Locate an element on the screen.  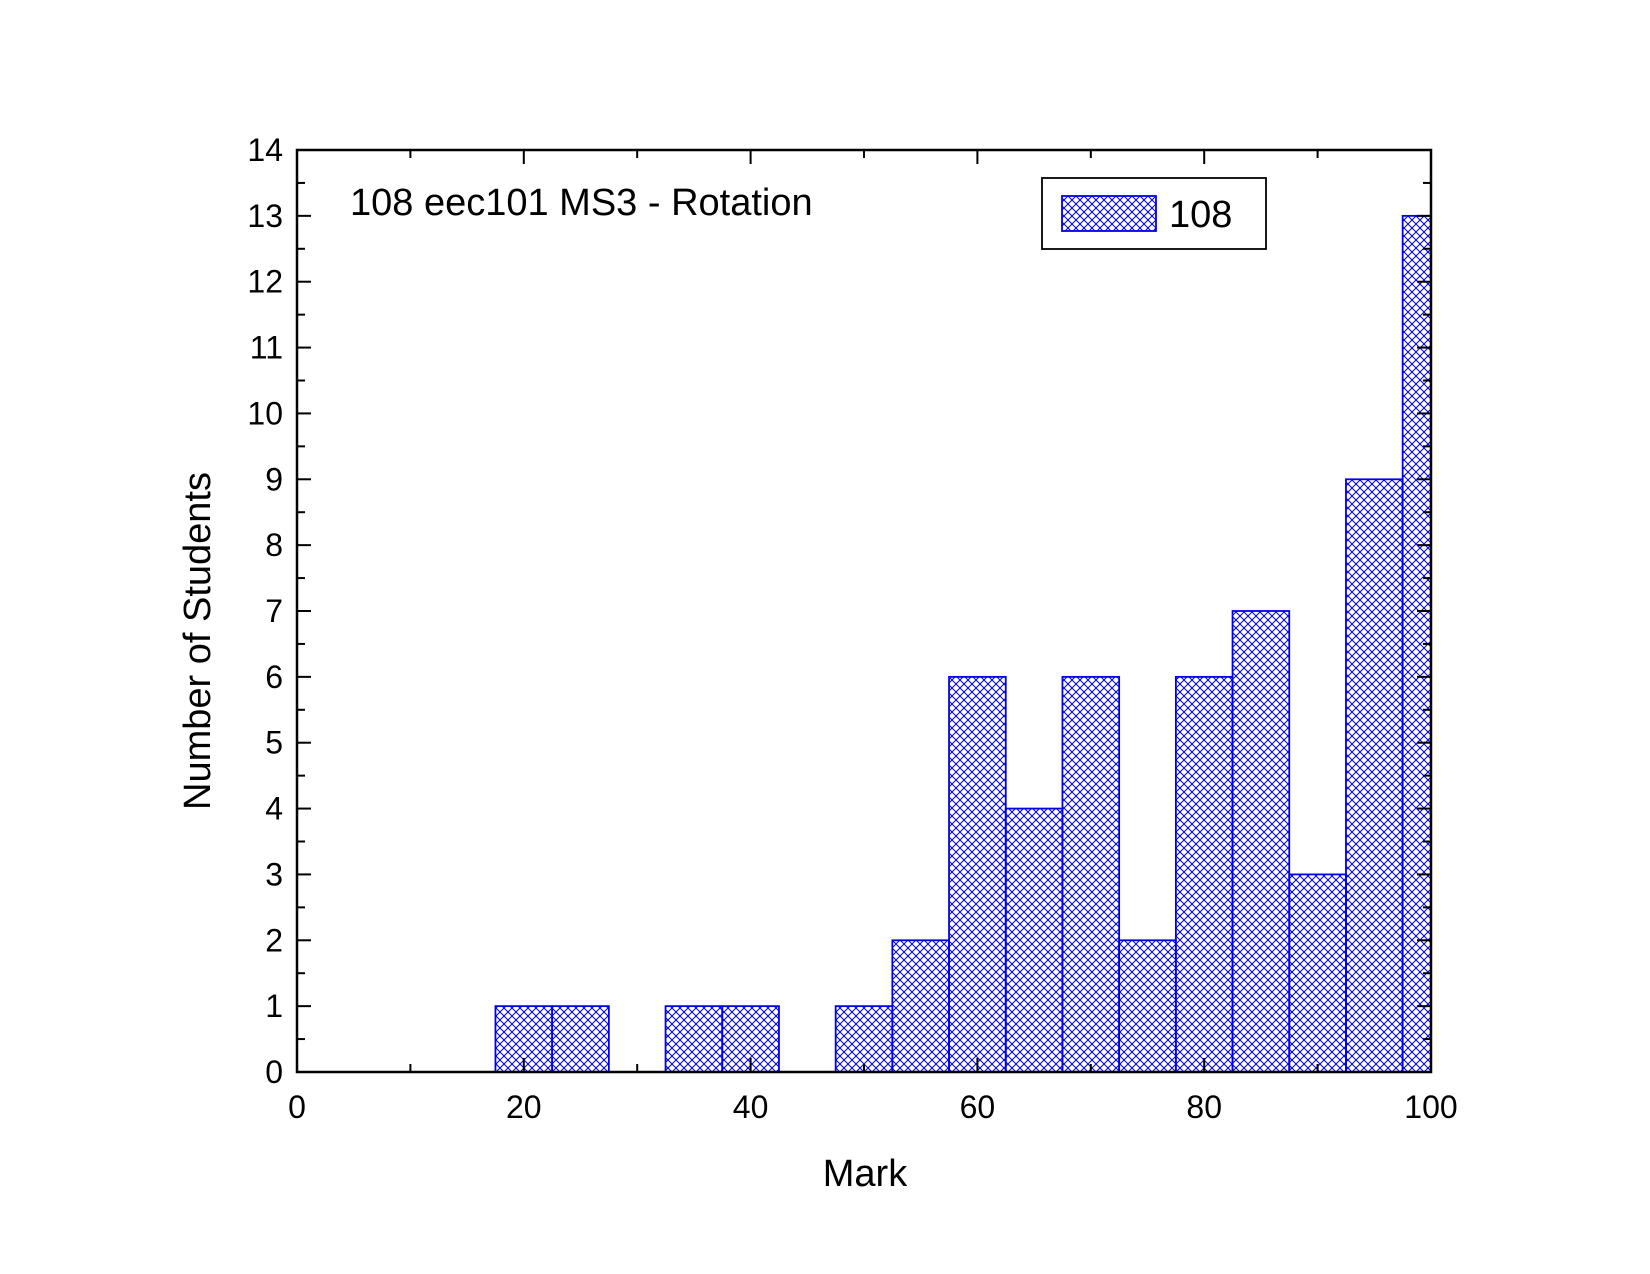
x-tick-label-60: 60 is located at coordinates (978, 1107).